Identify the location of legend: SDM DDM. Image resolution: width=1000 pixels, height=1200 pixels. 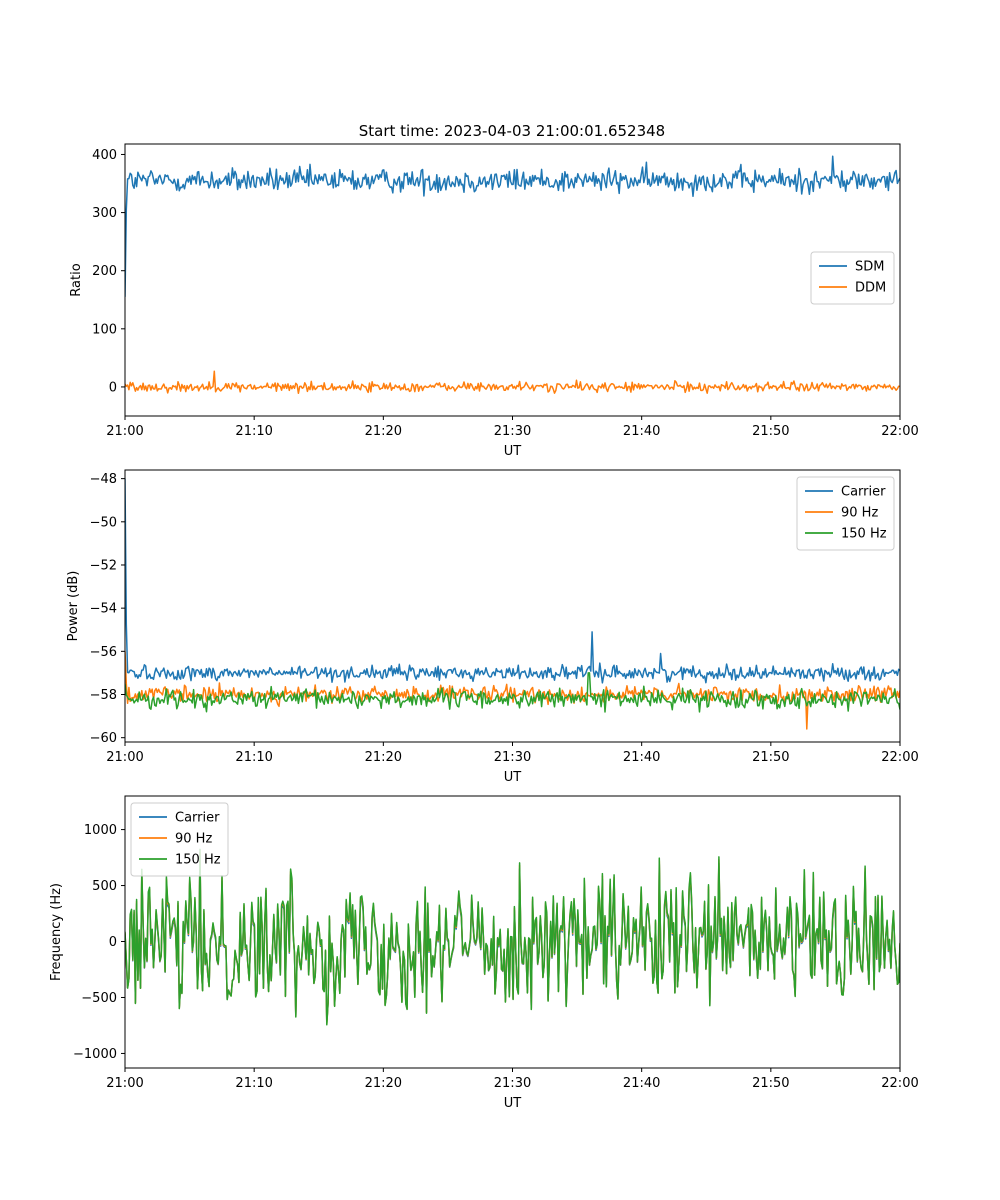
(852, 278).